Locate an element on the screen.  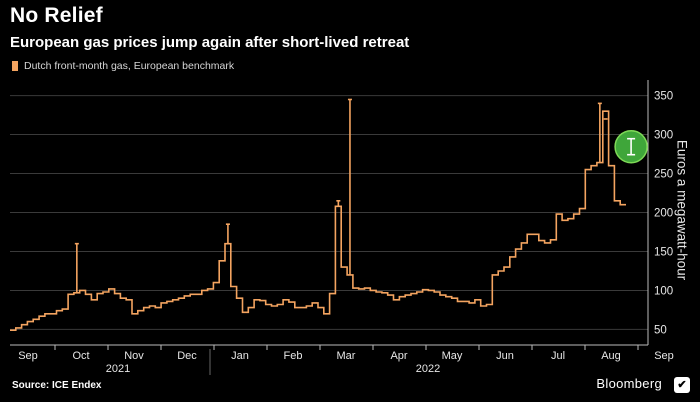
x-tick-label-jun: Jun is located at coordinates (505, 356).